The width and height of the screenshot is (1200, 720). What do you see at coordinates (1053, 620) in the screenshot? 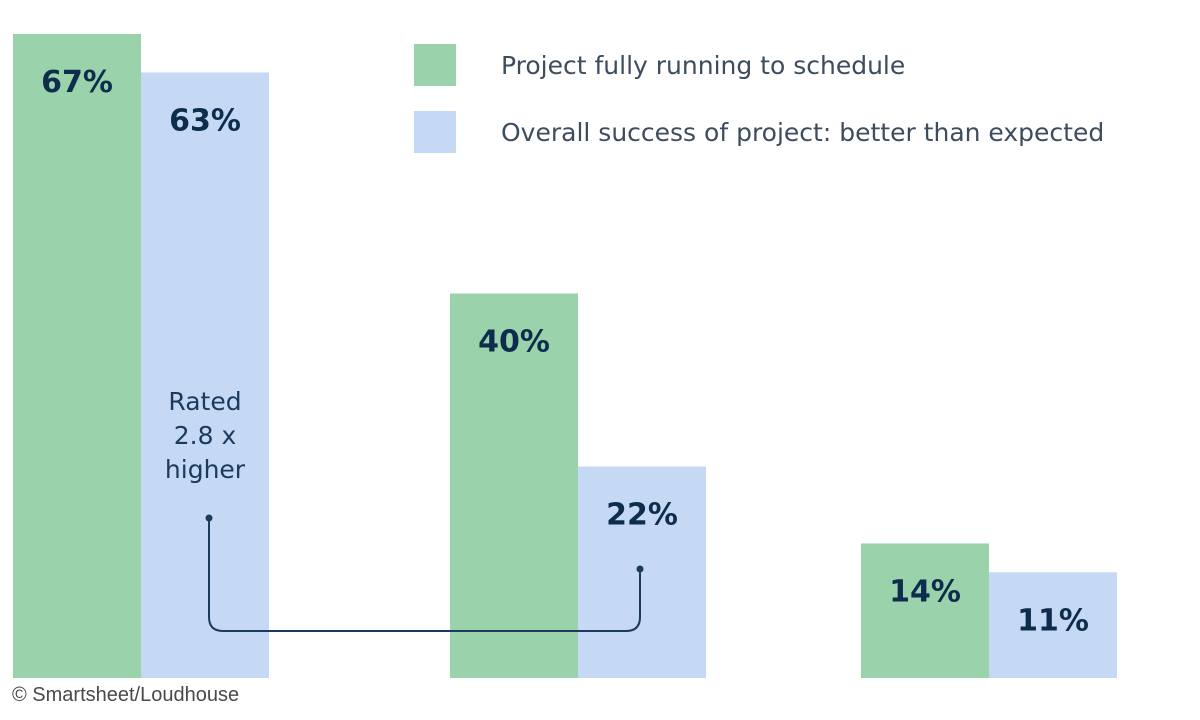
I see `data-label-s2-g3: 11%` at bounding box center [1053, 620].